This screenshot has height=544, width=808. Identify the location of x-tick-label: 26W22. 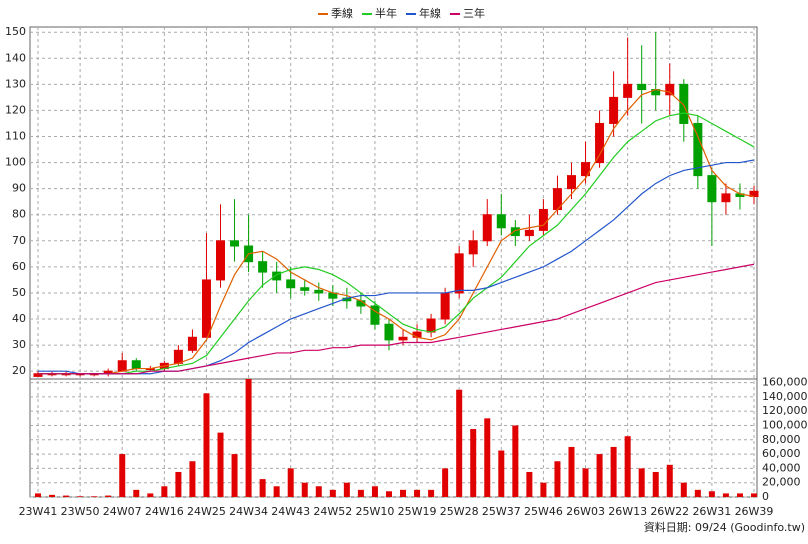
(669, 511).